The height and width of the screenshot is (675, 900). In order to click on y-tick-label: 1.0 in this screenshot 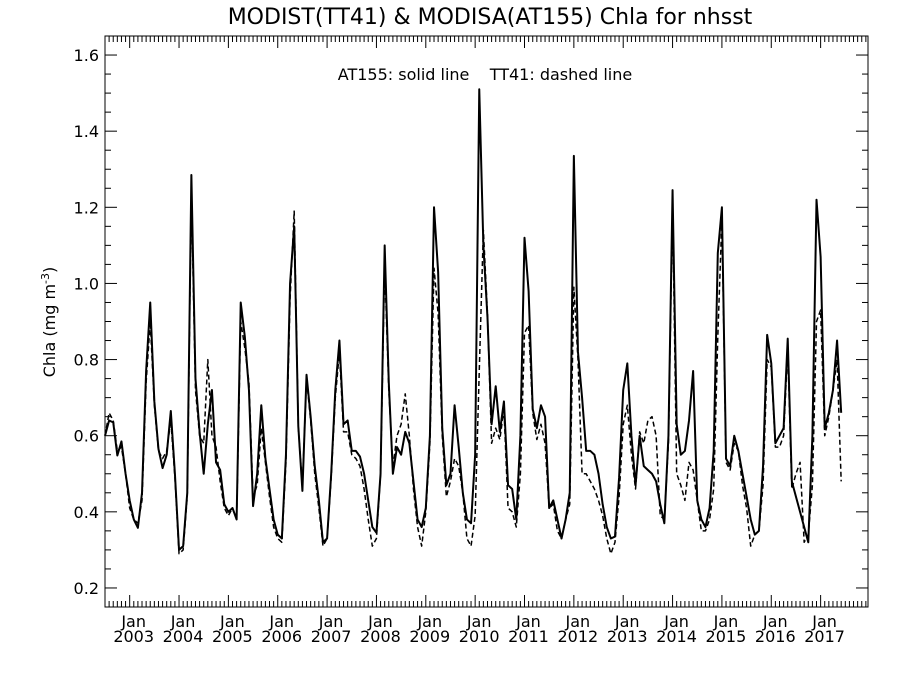, I will do `click(86, 283)`.